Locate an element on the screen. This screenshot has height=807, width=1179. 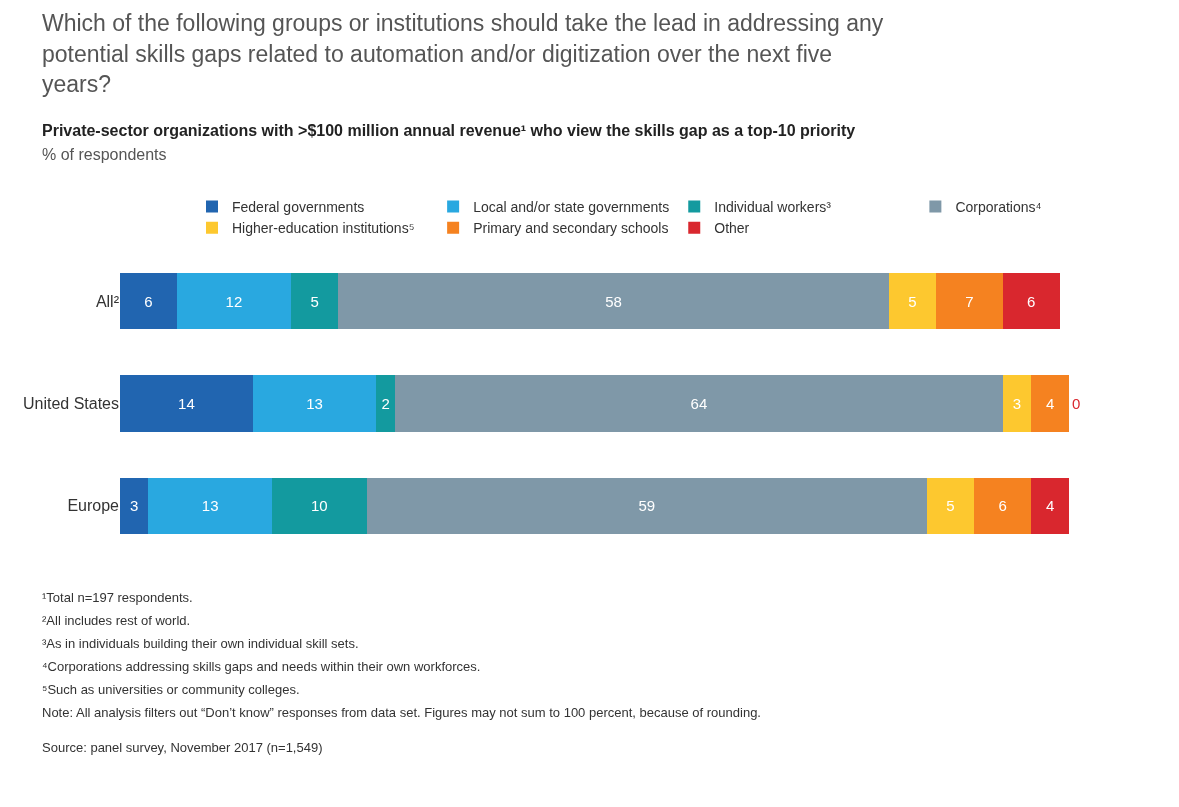
text: % of respondents is located at coordinates (104, 154).